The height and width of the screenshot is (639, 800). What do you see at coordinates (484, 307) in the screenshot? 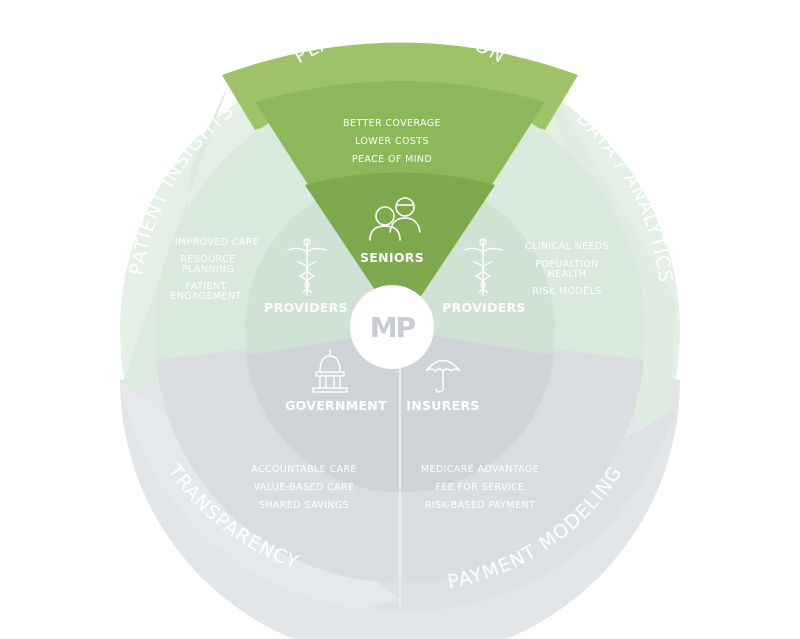
I see `node-providers-right: PROVIDERS` at bounding box center [484, 307].